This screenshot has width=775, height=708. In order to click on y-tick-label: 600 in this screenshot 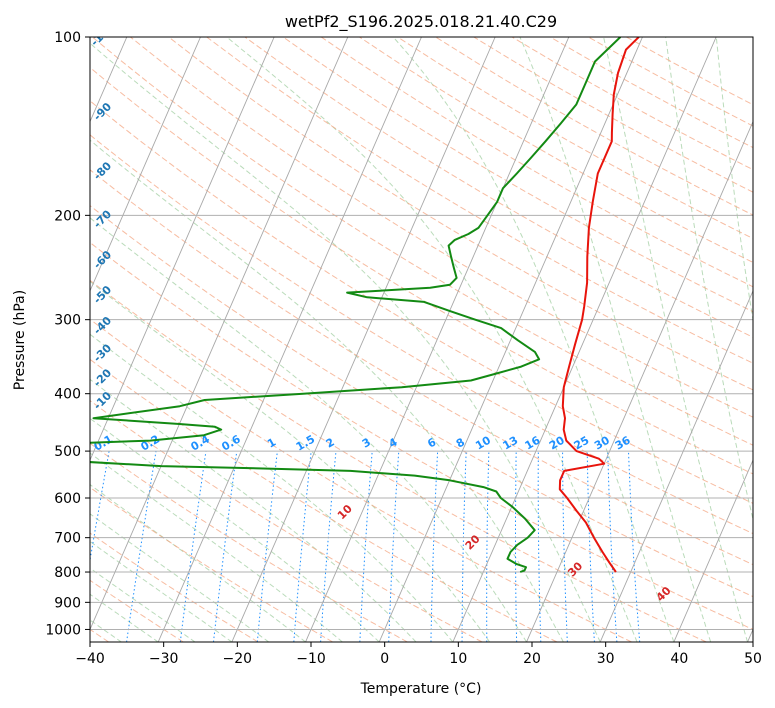, I will do `click(67, 499)`.